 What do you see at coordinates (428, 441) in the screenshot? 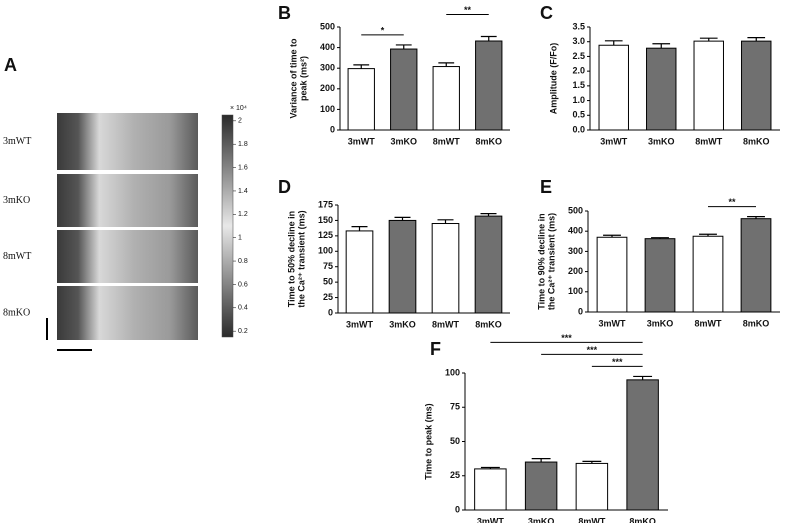
I see `y-axis-label: Time to peak (ms)` at bounding box center [428, 441].